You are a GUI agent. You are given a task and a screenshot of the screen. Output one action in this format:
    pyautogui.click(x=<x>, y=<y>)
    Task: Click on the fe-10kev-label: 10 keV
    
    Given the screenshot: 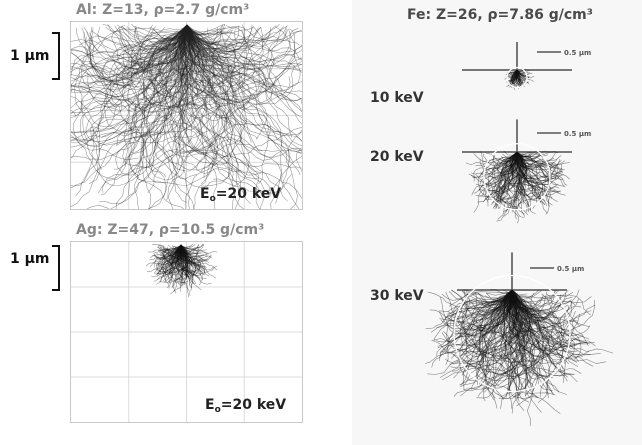 What is the action you would take?
    pyautogui.click(x=397, y=98)
    